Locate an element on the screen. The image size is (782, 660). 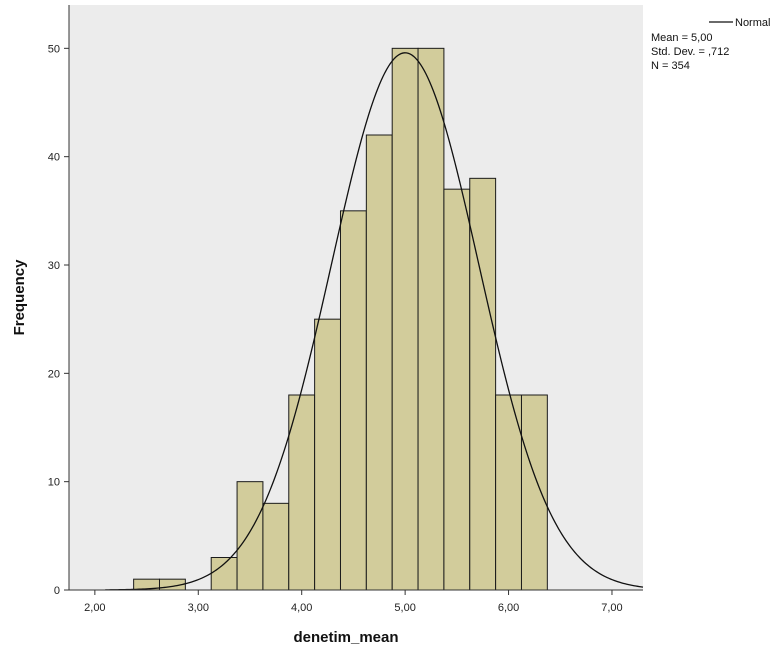
x-tick-label: 6,00 is located at coordinates (508, 608).